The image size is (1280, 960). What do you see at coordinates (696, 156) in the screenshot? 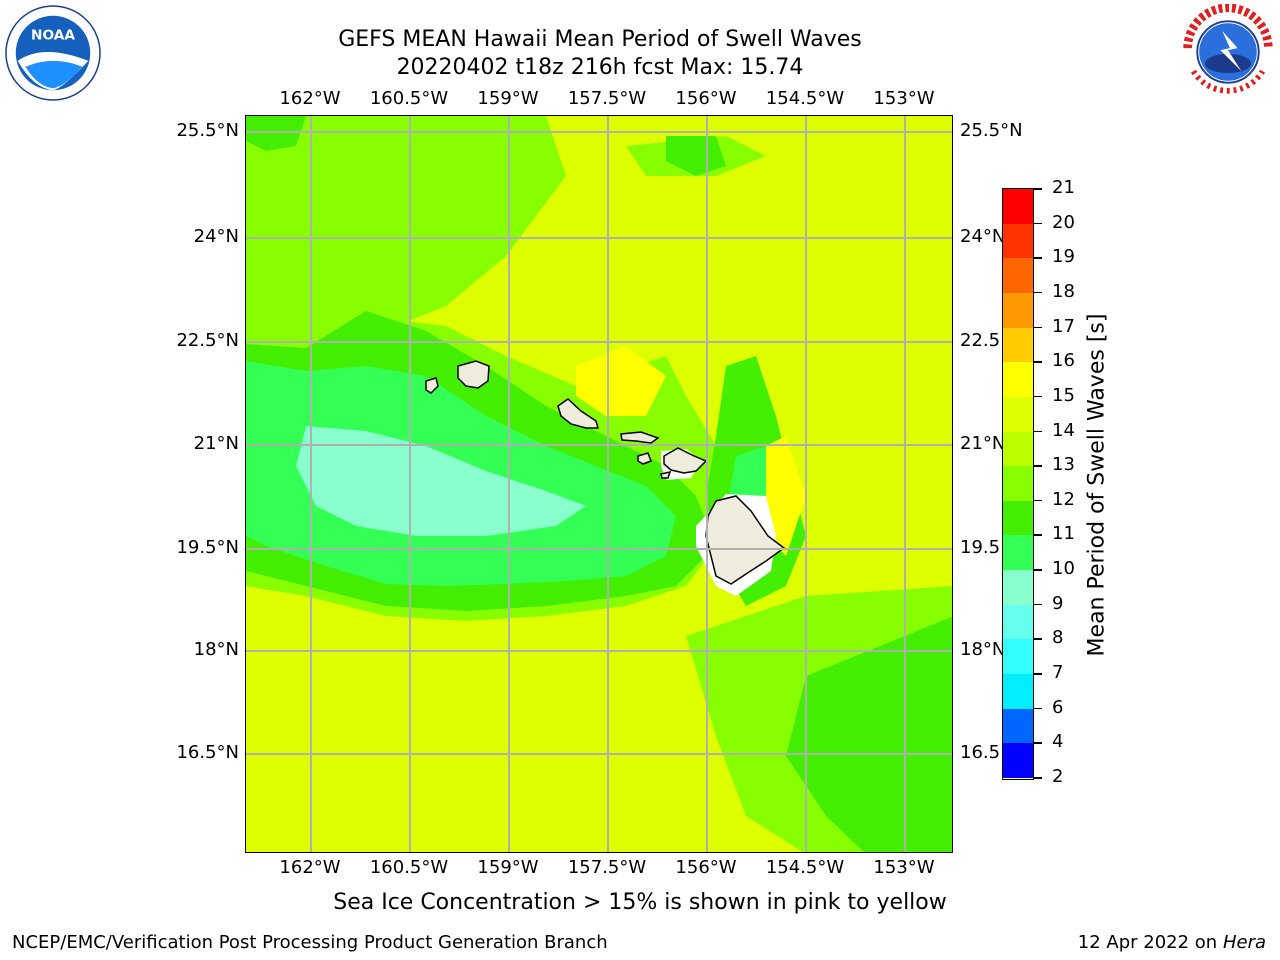
I see `contour-12s-northeast-patch` at bounding box center [696, 156].